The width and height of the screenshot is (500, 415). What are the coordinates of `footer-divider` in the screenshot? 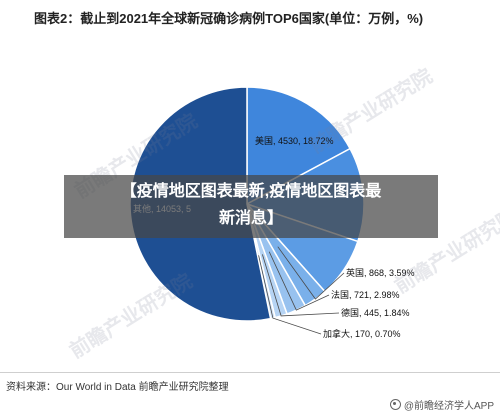 It's located at (250, 372).